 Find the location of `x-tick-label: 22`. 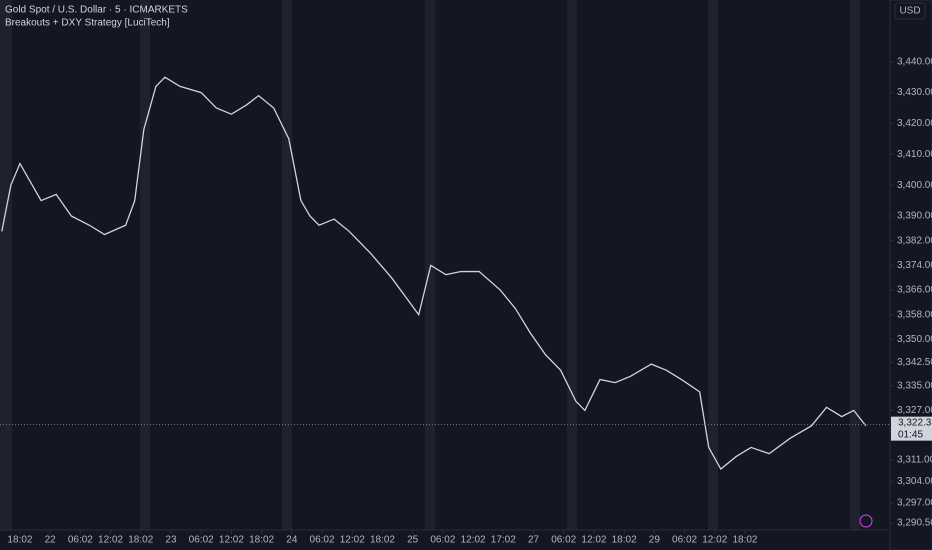

x-tick-label: 22 is located at coordinates (51, 540).